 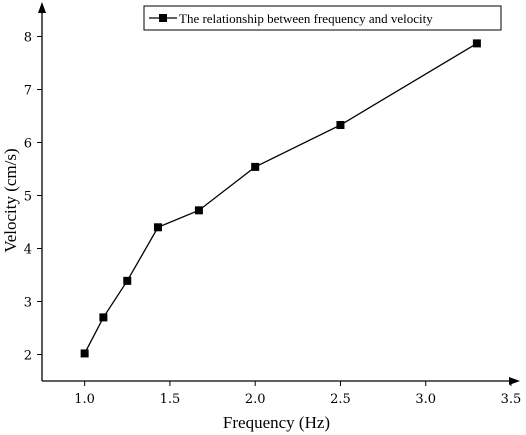 What do you see at coordinates (28, 91) in the screenshot?
I see `y-tick-label: 7` at bounding box center [28, 91].